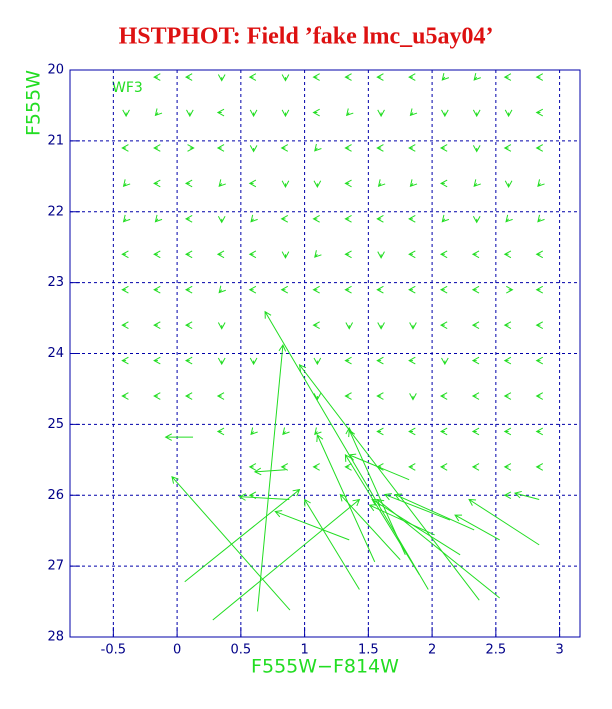 The width and height of the screenshot is (612, 709). Describe the element at coordinates (55, 211) in the screenshot. I see `y-tick-label: 22` at that location.